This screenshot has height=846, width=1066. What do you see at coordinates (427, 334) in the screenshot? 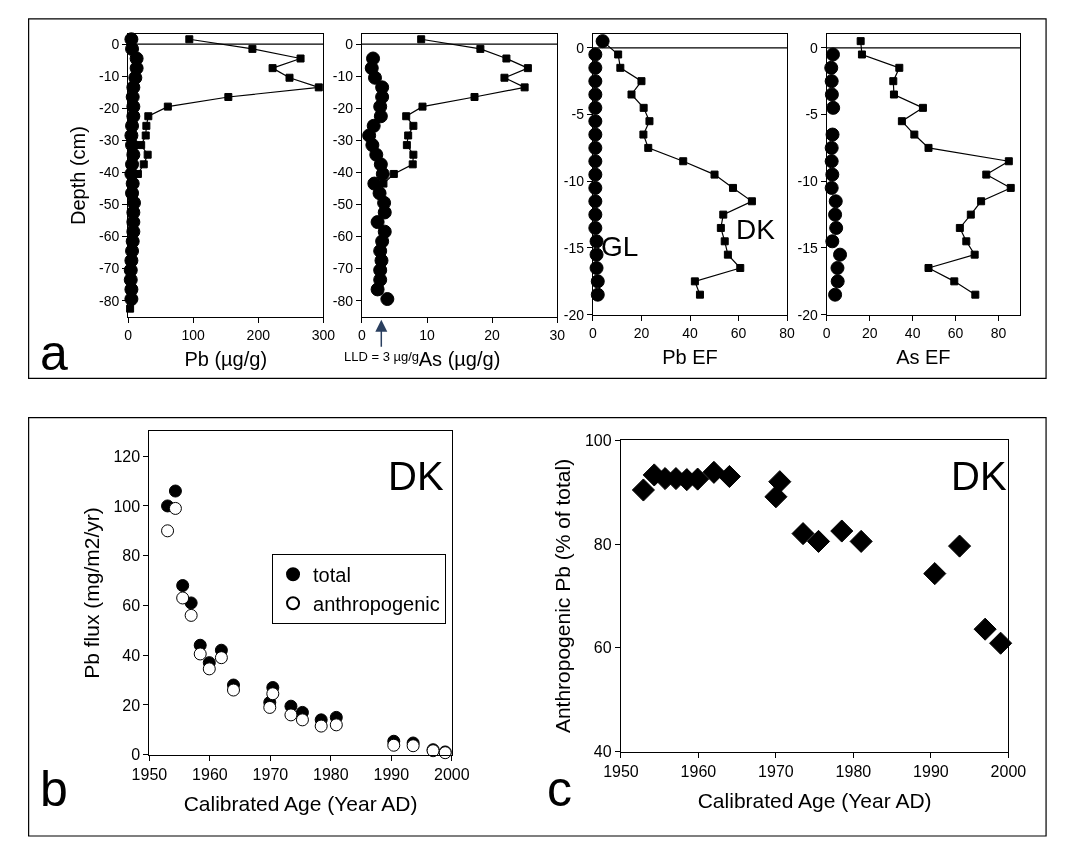
I see `x-tick-label: 10` at bounding box center [427, 334].